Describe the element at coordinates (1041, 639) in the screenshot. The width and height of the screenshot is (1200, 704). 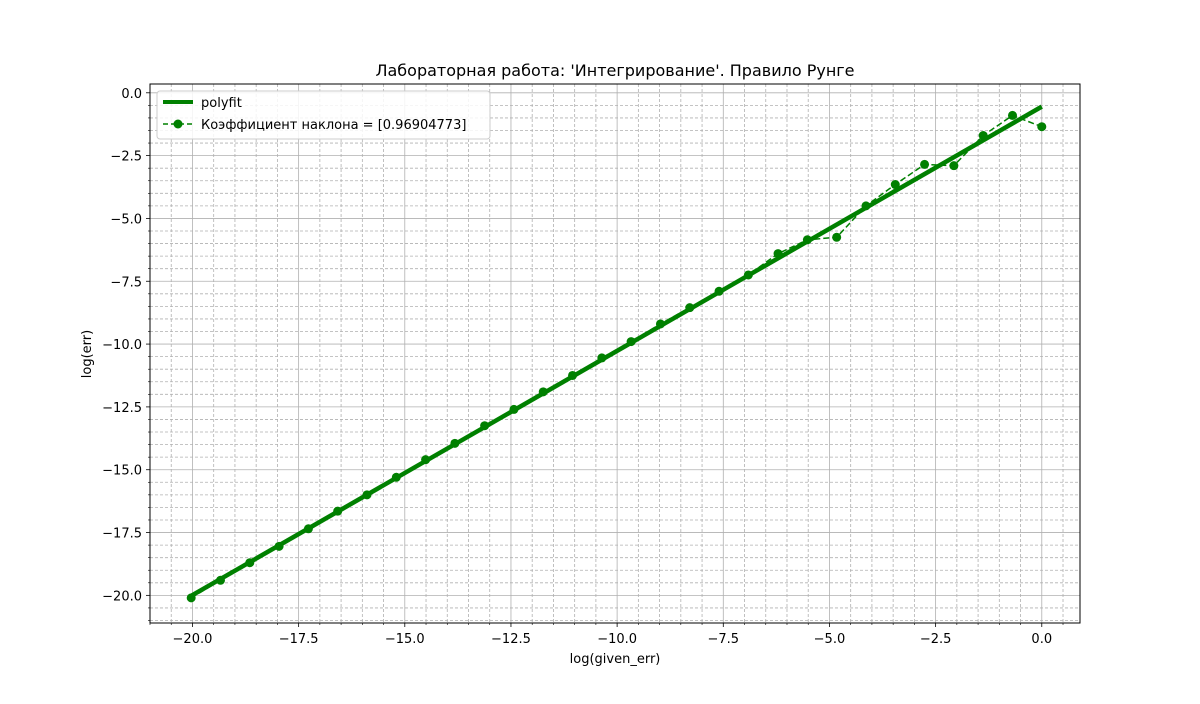
I see `x-tick-label: 0.0` at that location.